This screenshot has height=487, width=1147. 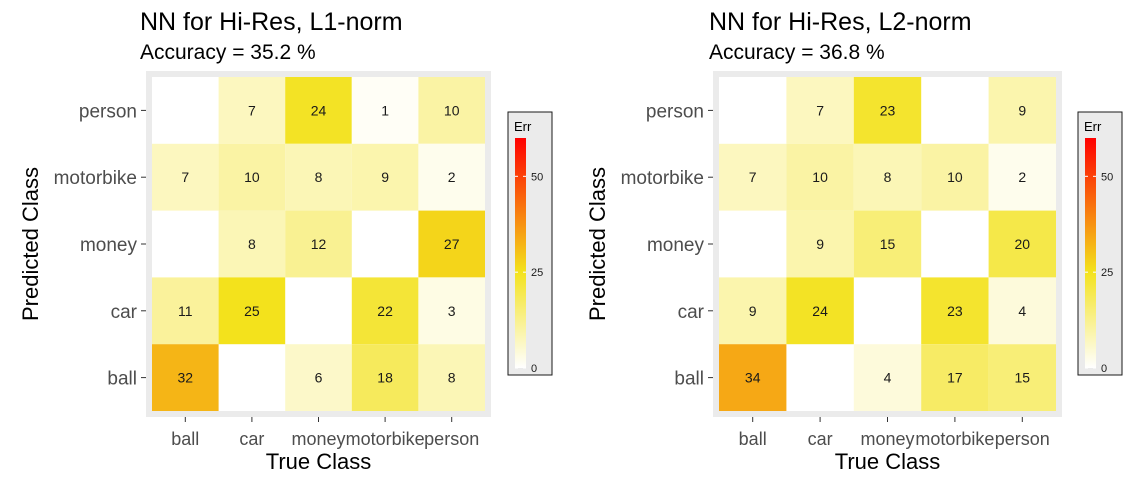 What do you see at coordinates (95, 178) in the screenshot?
I see `y-tick-label: motorbike` at bounding box center [95, 178].